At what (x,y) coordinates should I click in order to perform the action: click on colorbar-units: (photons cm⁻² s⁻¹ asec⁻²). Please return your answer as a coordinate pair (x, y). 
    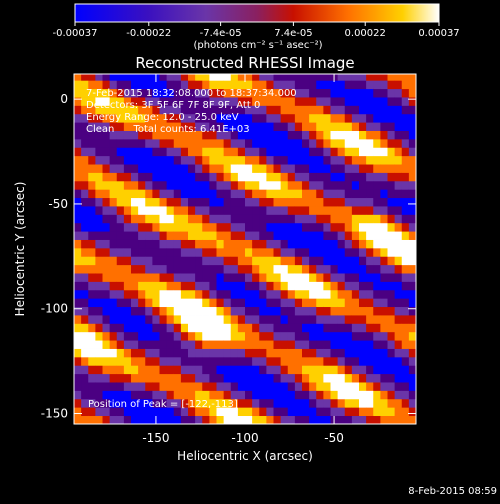
    Looking at the image, I should click on (257, 45).